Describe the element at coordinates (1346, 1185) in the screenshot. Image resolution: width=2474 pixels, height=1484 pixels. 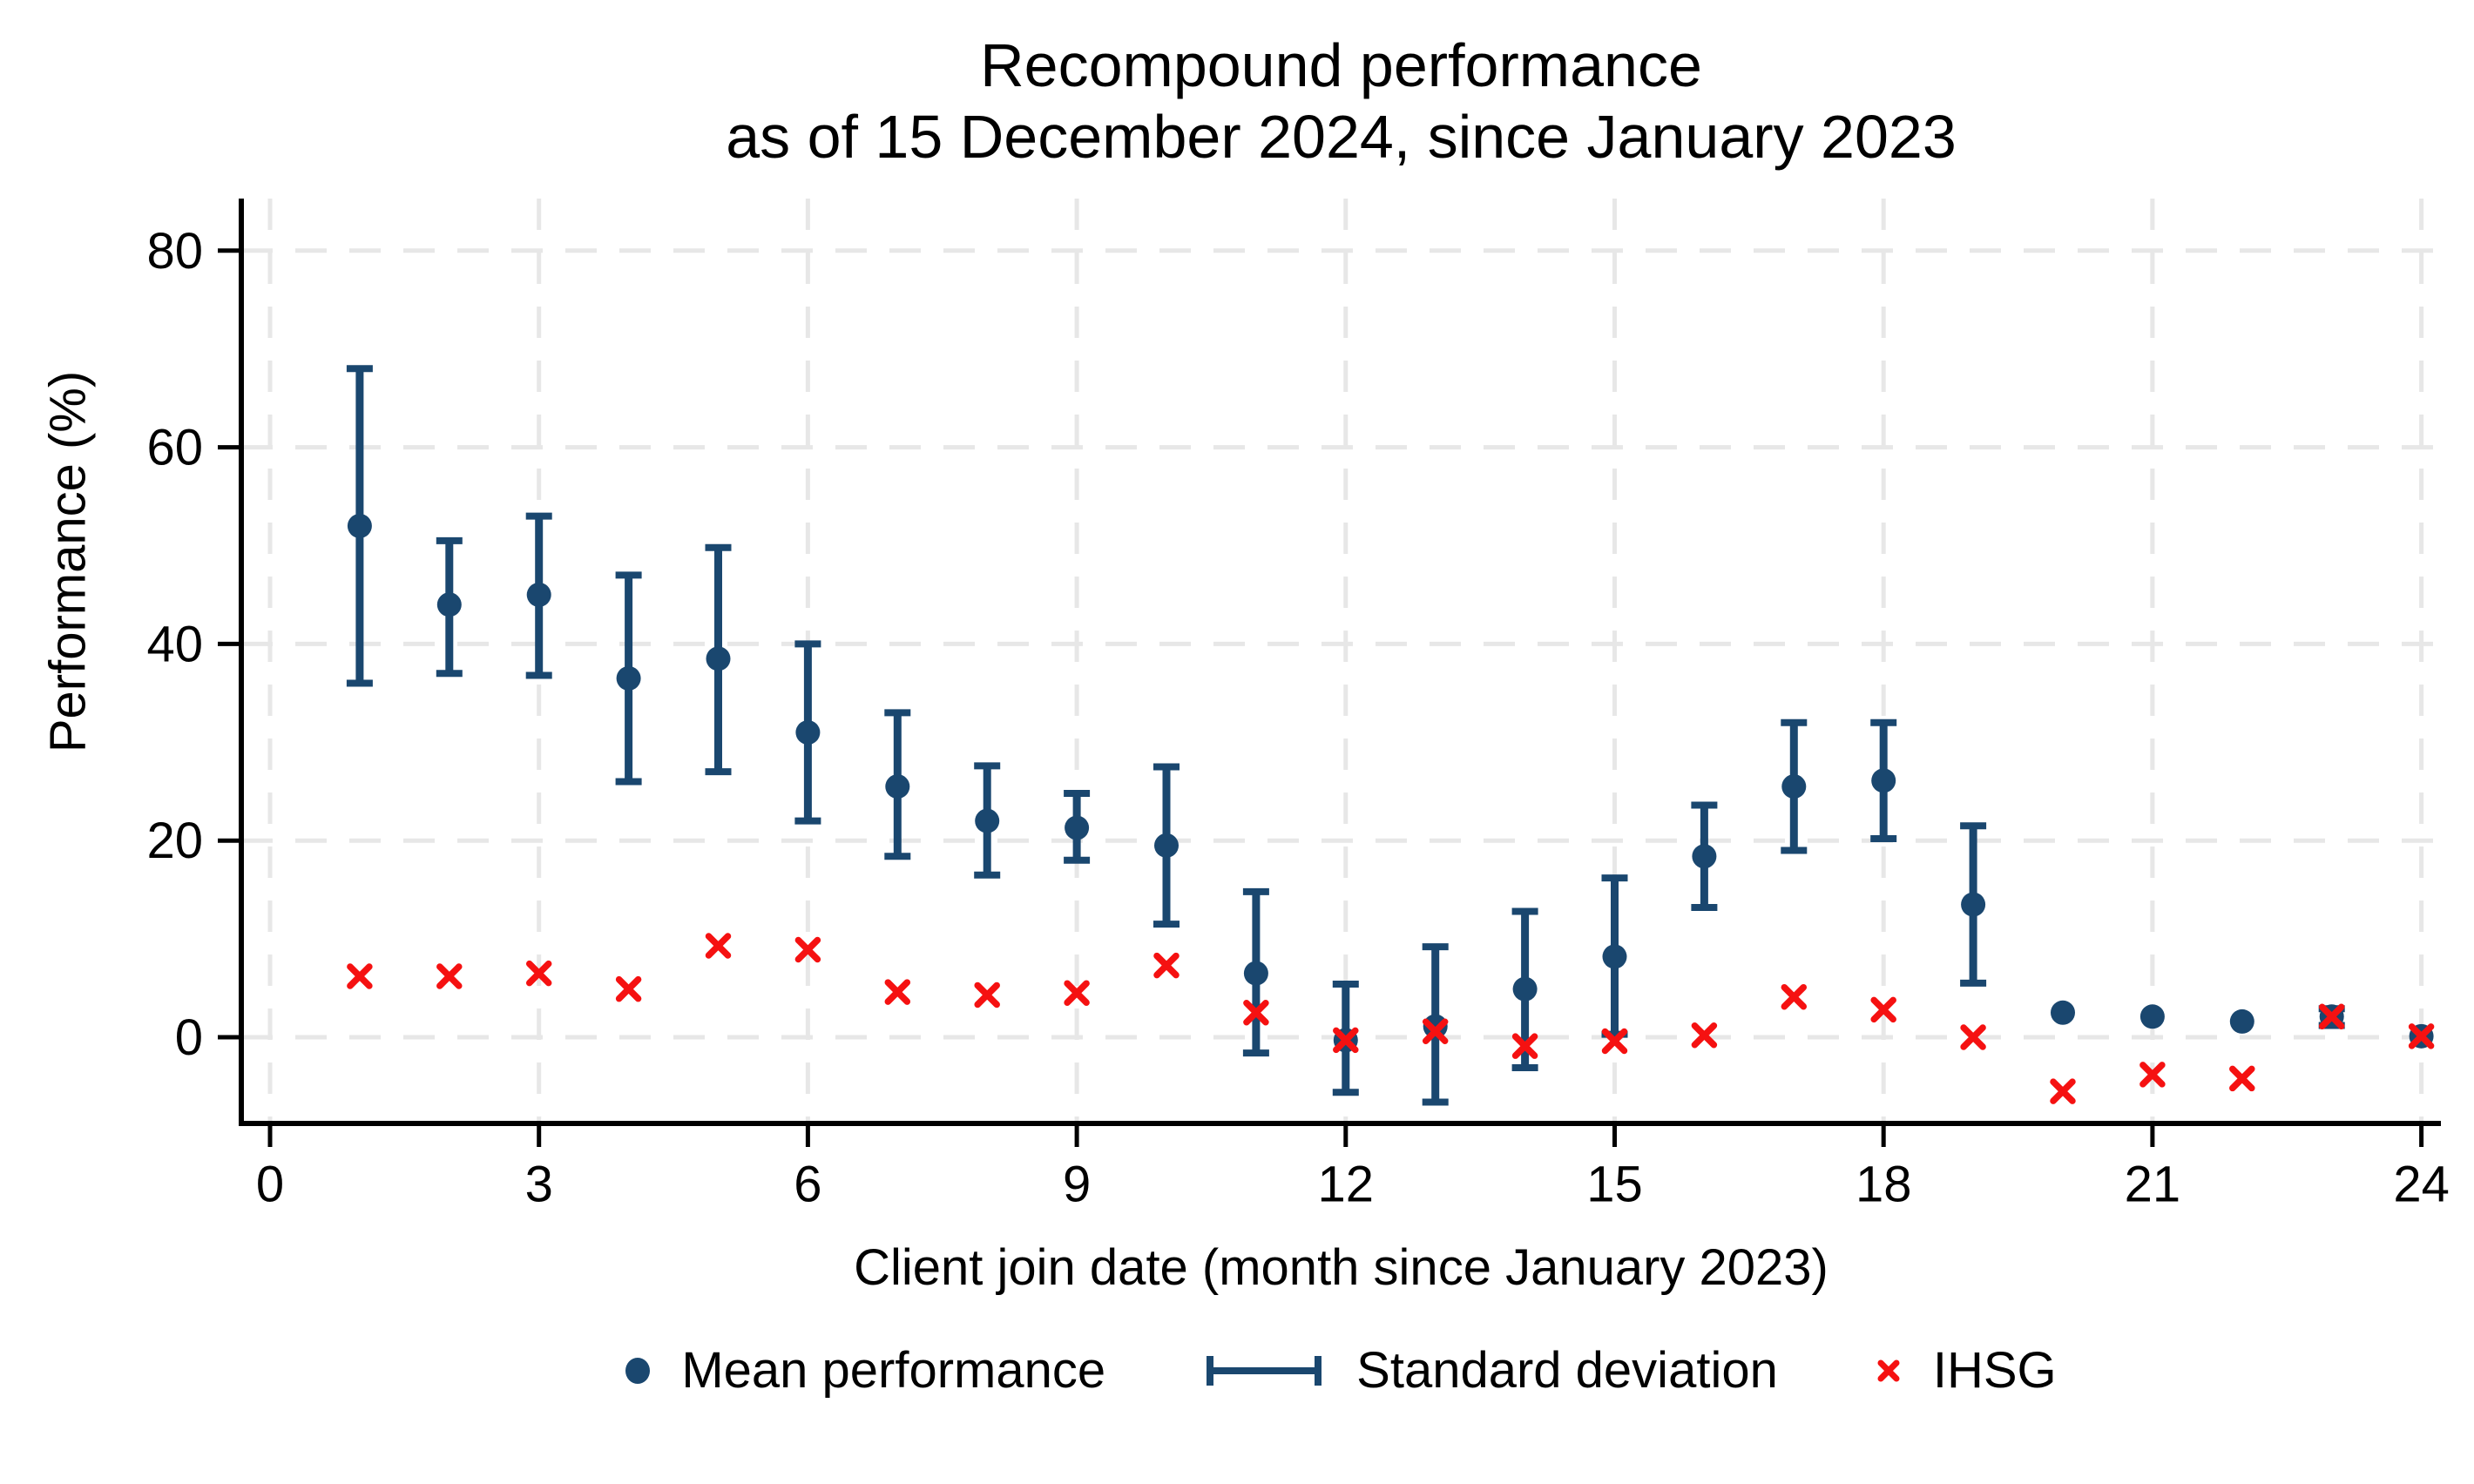
I see `x-tick-label: 12` at that location.